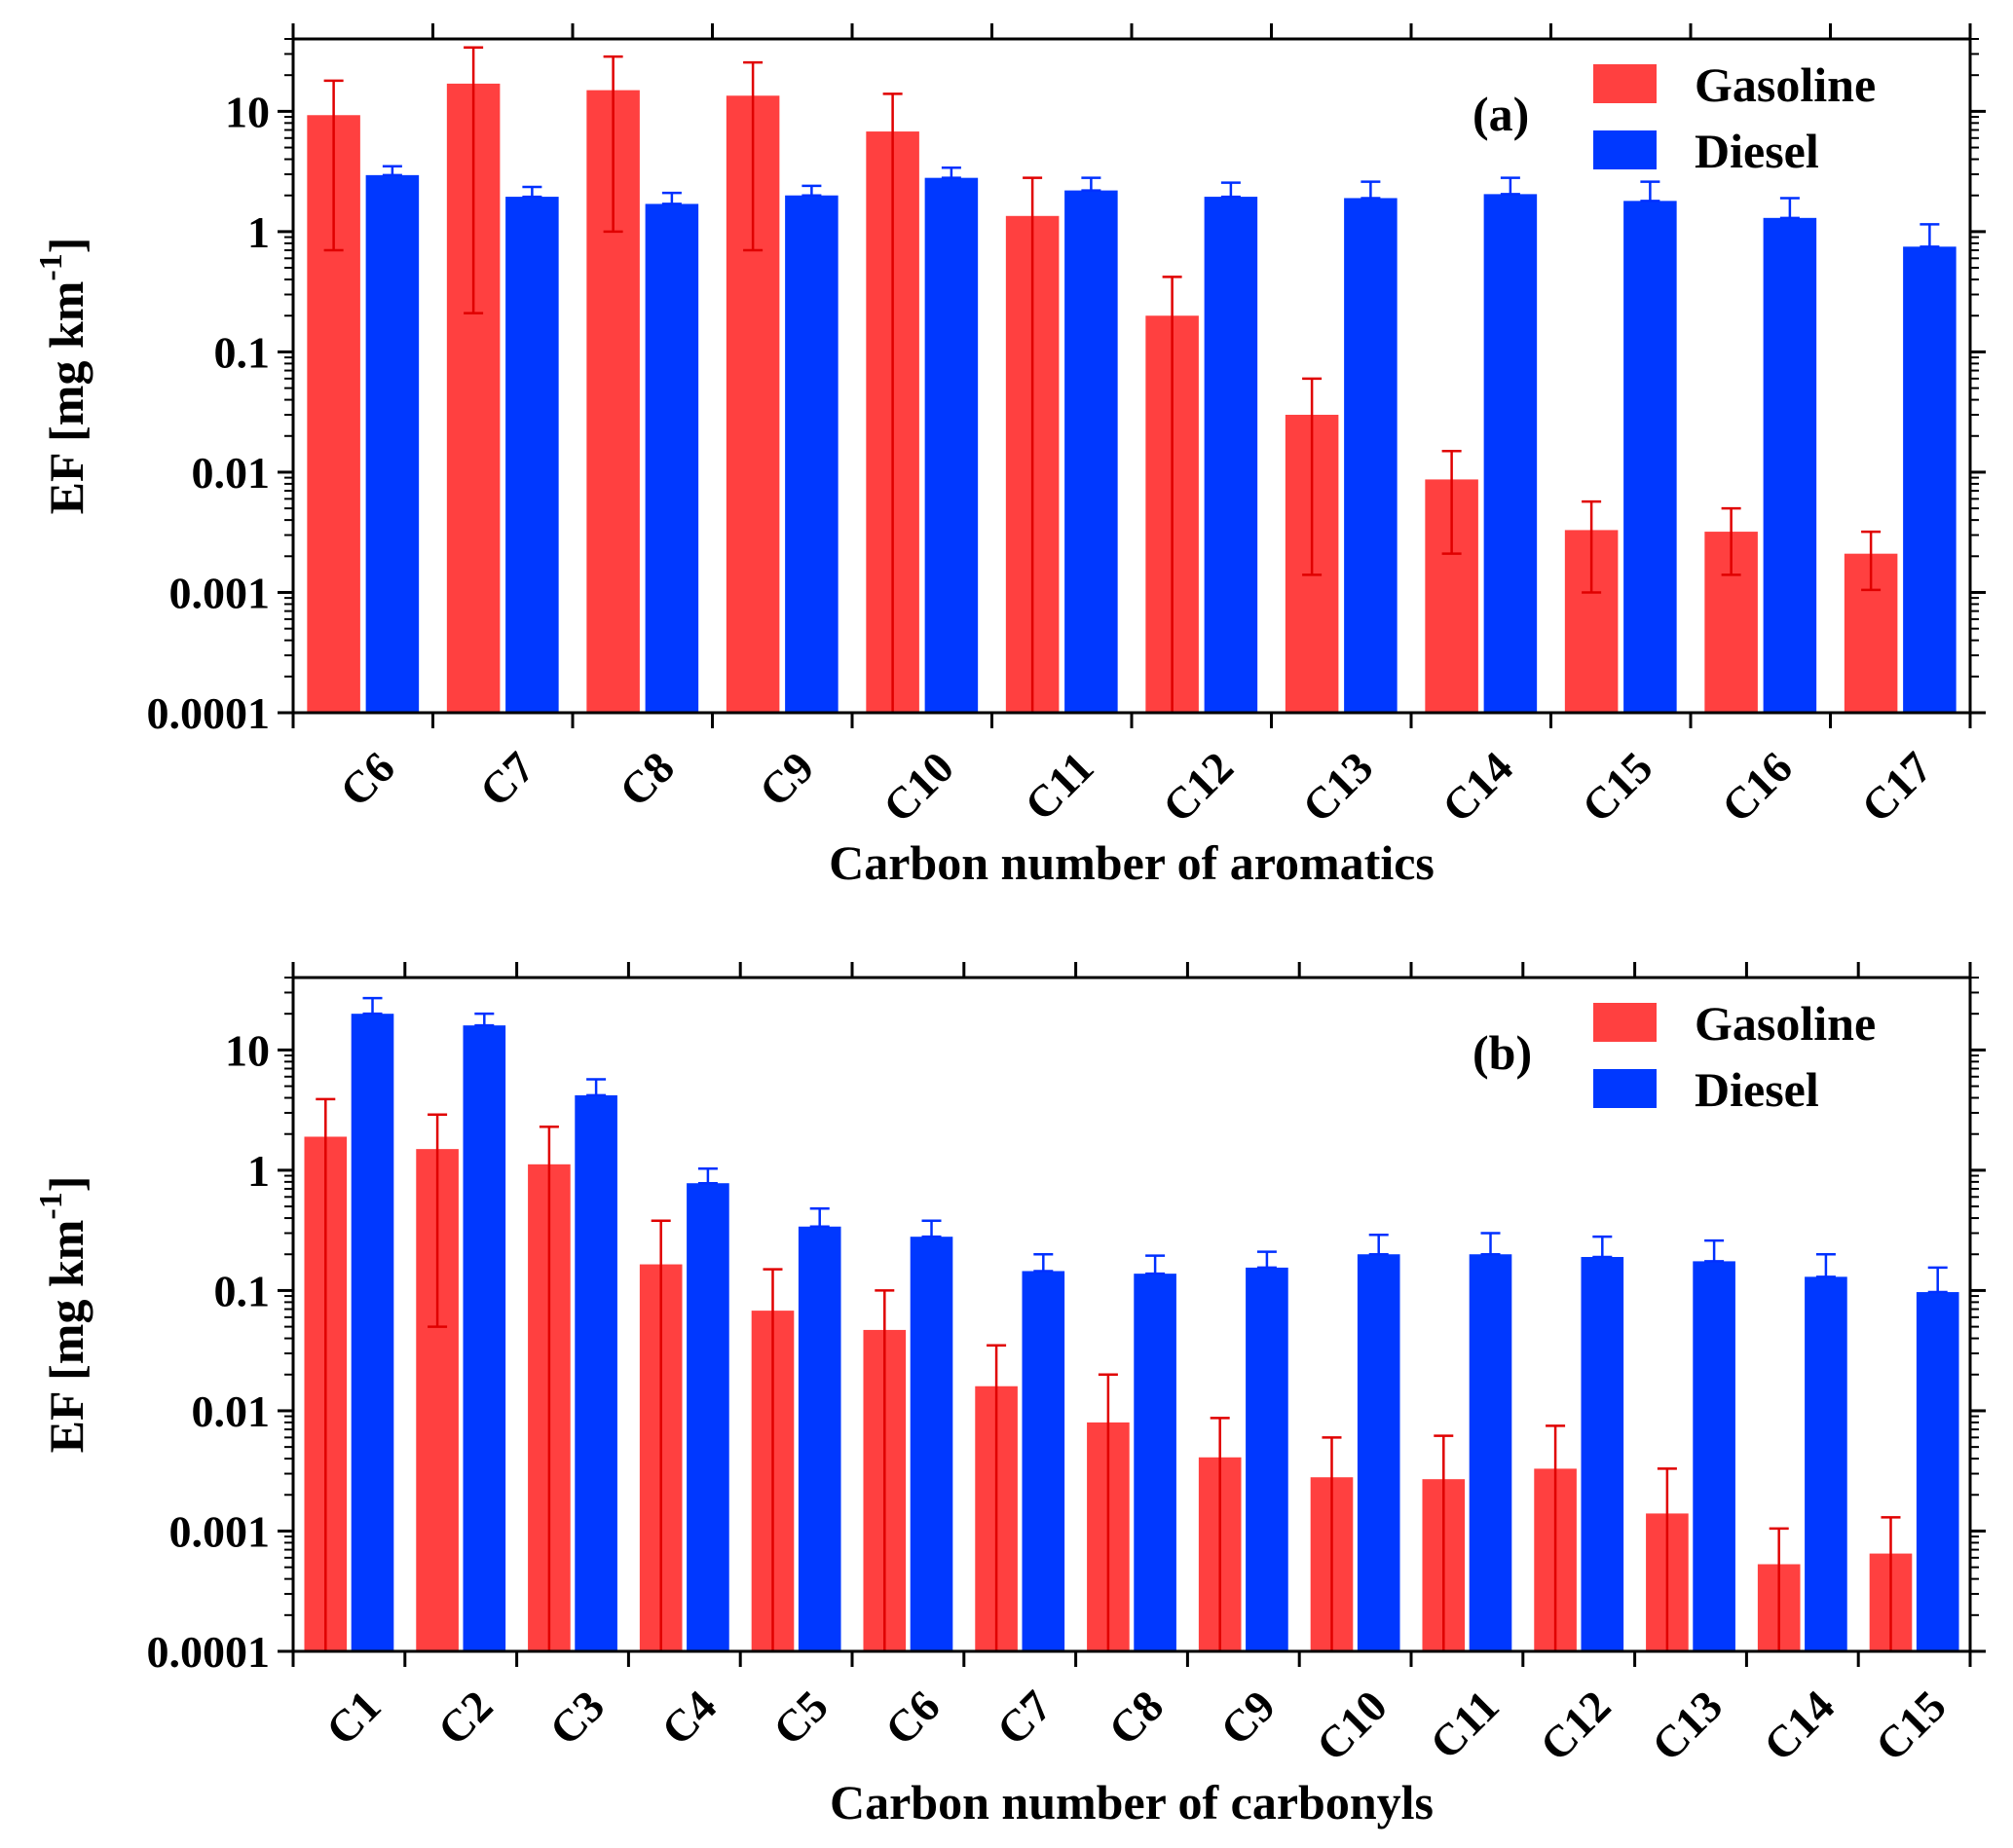 Image resolution: width=2013 pixels, height=1848 pixels. What do you see at coordinates (1785, 84) in the screenshot?
I see `legend-label-gasoline-a: Gasoline` at bounding box center [1785, 84].